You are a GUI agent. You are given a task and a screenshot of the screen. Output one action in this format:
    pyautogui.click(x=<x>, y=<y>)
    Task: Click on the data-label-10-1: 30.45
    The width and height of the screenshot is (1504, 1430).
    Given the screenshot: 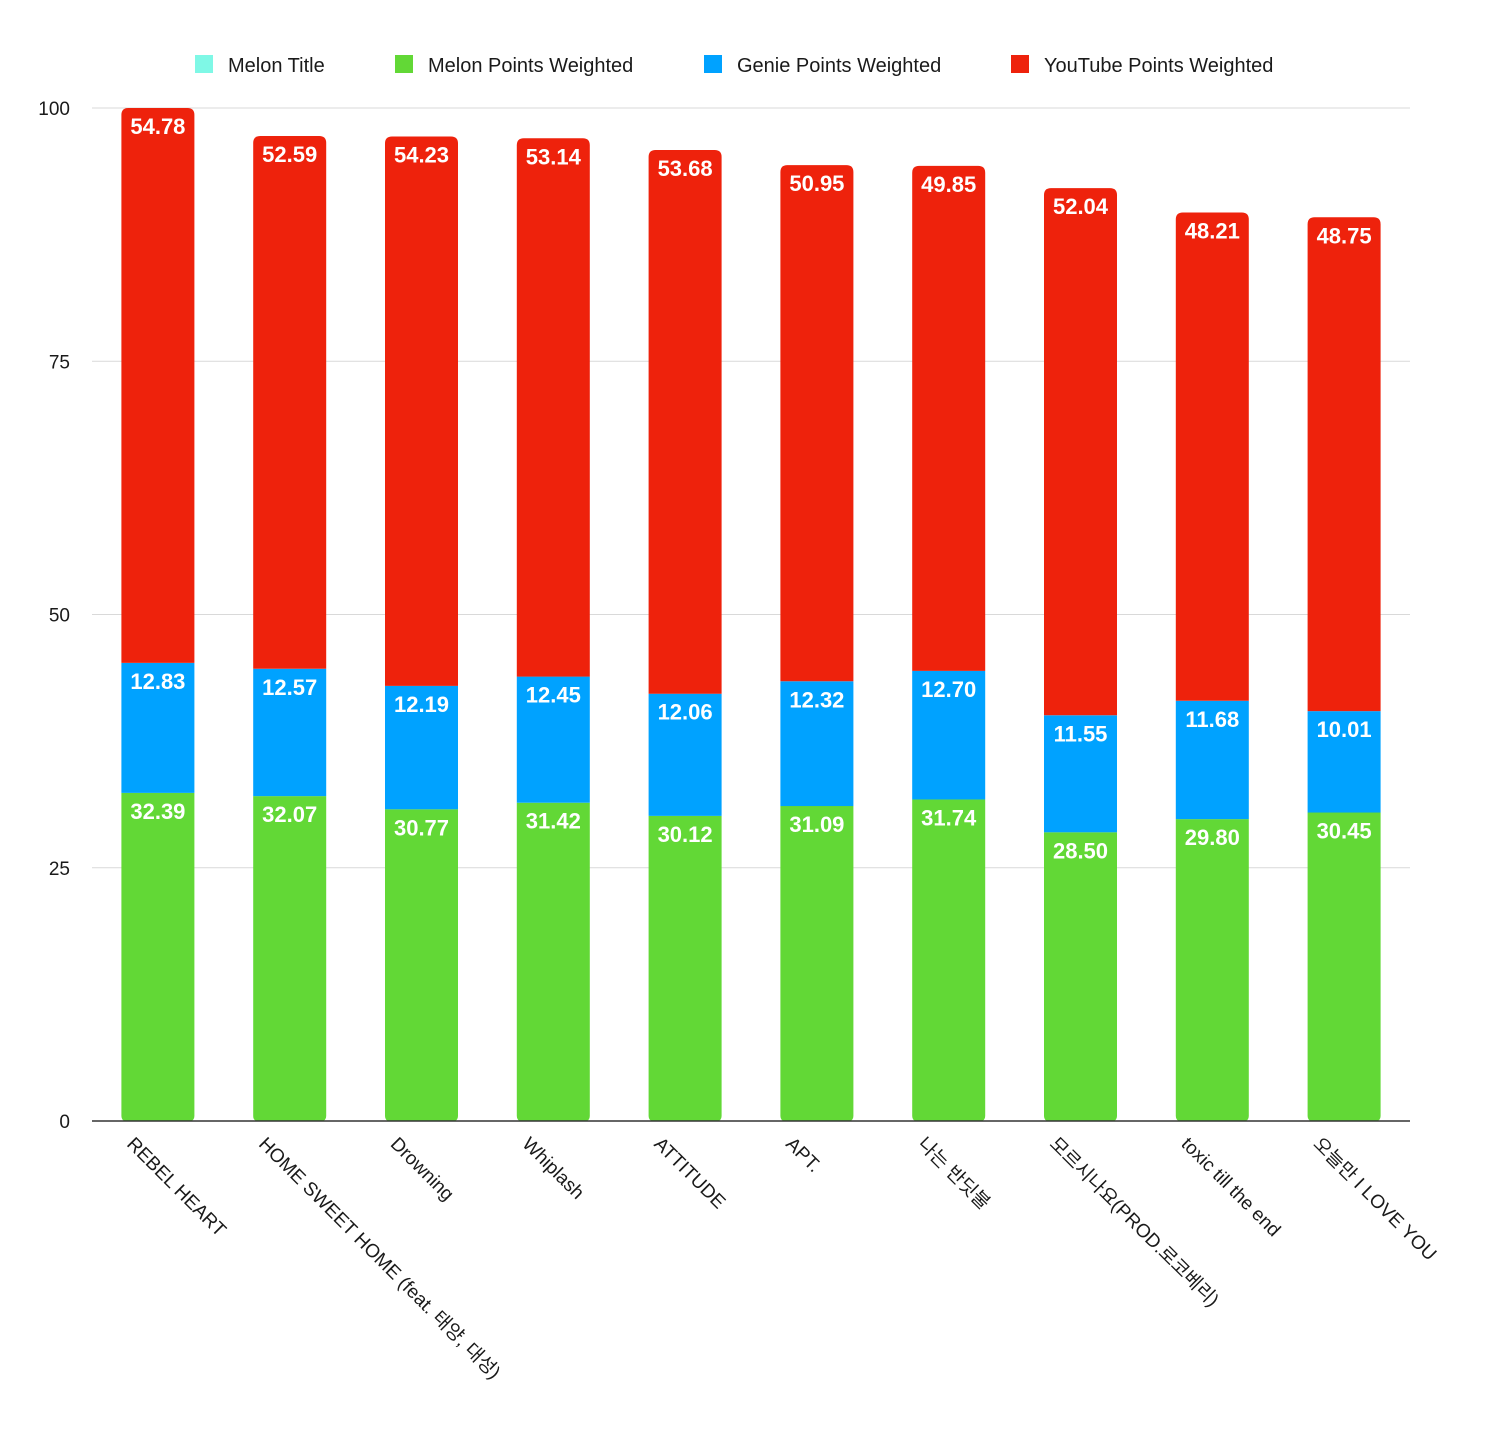 What is the action you would take?
    pyautogui.click(x=1344, y=831)
    